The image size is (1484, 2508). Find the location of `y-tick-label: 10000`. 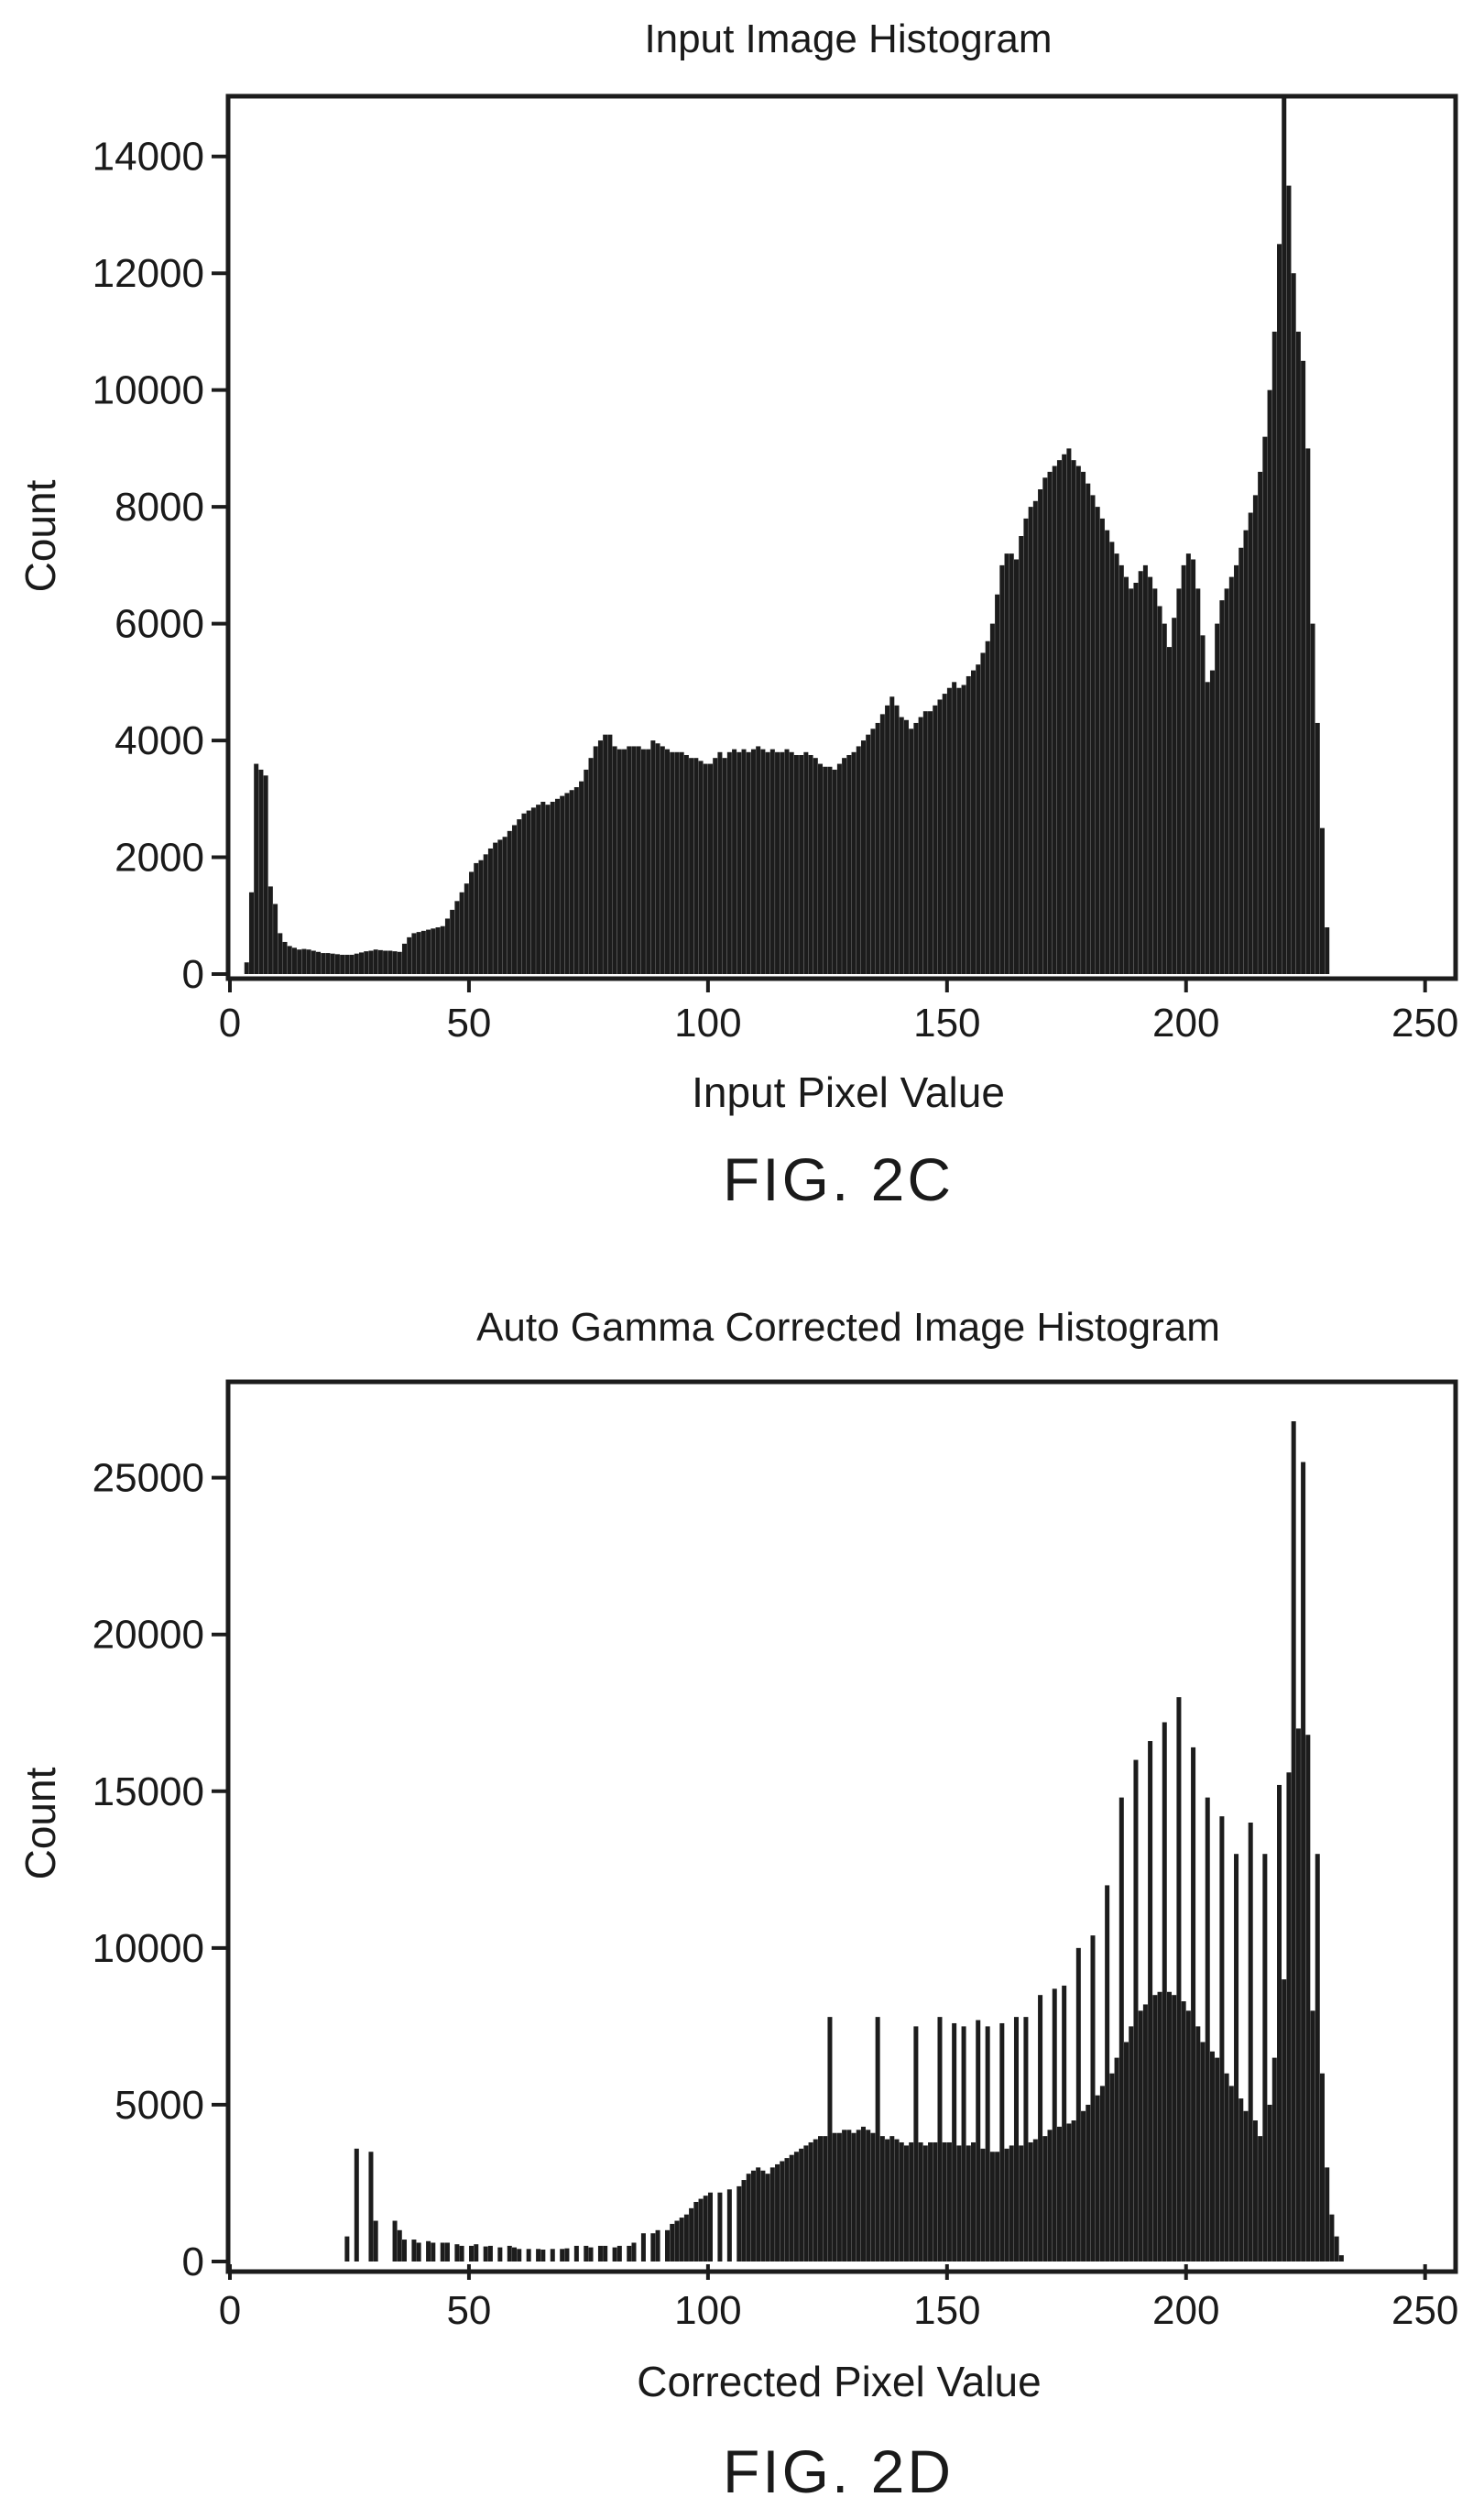

y-tick-label: 10000 is located at coordinates (148, 1948).